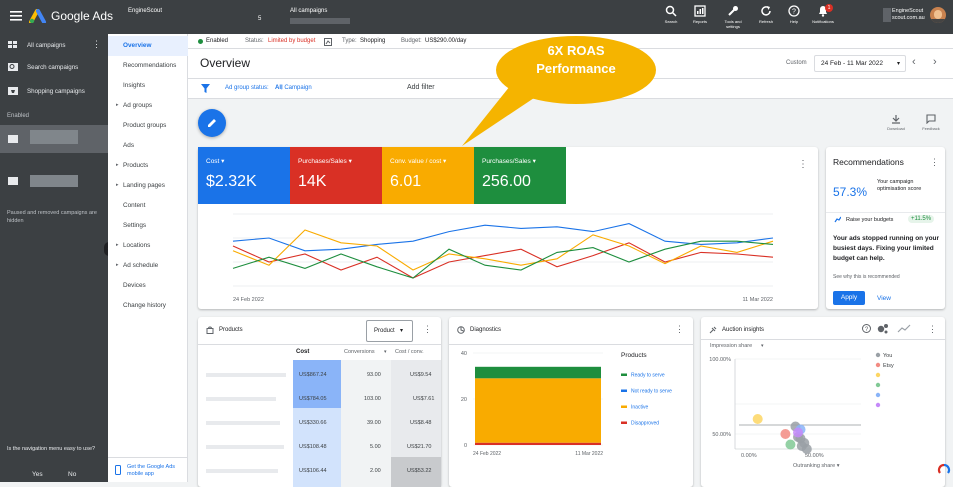 This screenshot has width=953, height=487. Describe the element at coordinates (375, 471) in the screenshot. I see `cell-conversions: 2.00` at that location.